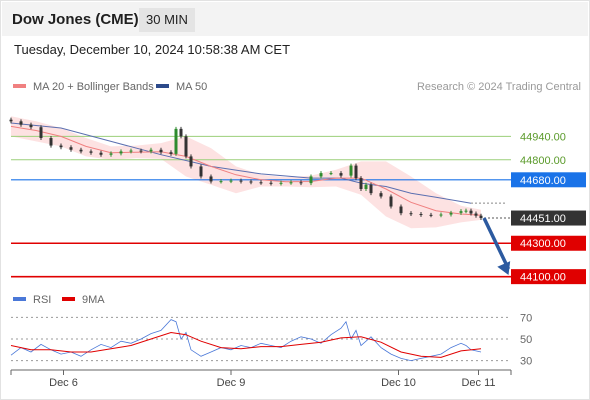 The width and height of the screenshot is (590, 400). I want to click on level-label-1: 44800.00, so click(543, 161).